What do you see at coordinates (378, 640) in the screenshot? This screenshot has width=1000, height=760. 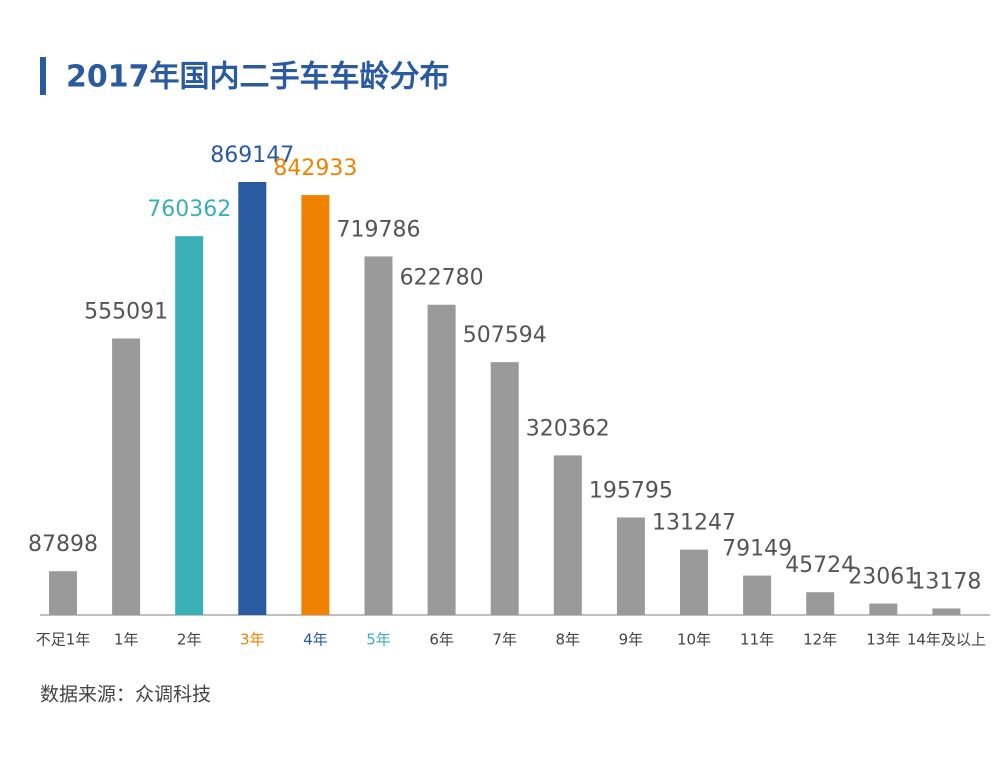 I see `x-tick-label: 5年` at bounding box center [378, 640].